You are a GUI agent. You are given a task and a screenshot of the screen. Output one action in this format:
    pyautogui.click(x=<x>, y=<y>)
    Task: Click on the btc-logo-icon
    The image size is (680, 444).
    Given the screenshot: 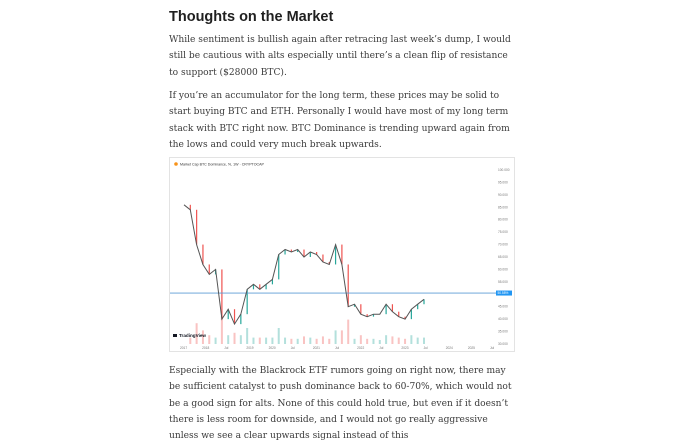 What is the action you would take?
    pyautogui.click(x=176, y=164)
    